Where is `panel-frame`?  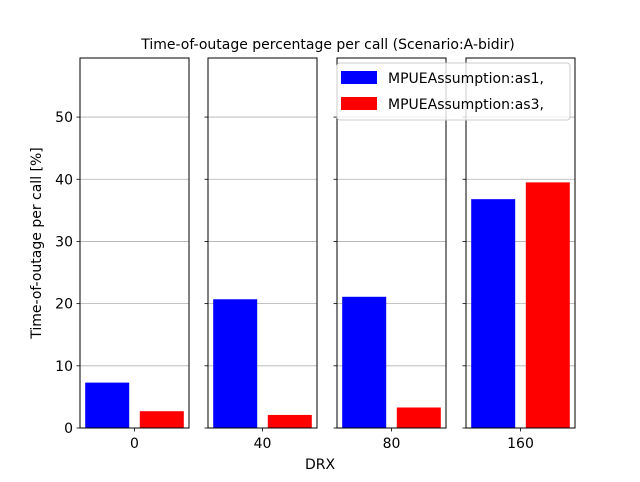 panel-frame is located at coordinates (134, 243).